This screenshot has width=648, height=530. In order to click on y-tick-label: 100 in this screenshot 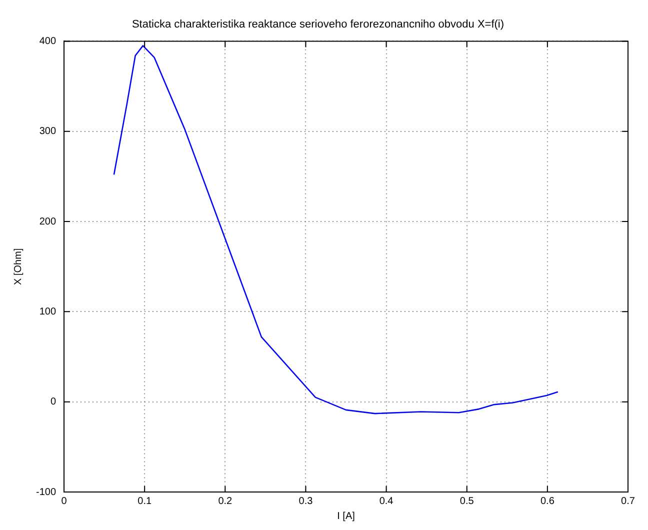, I will do `click(47, 312)`.